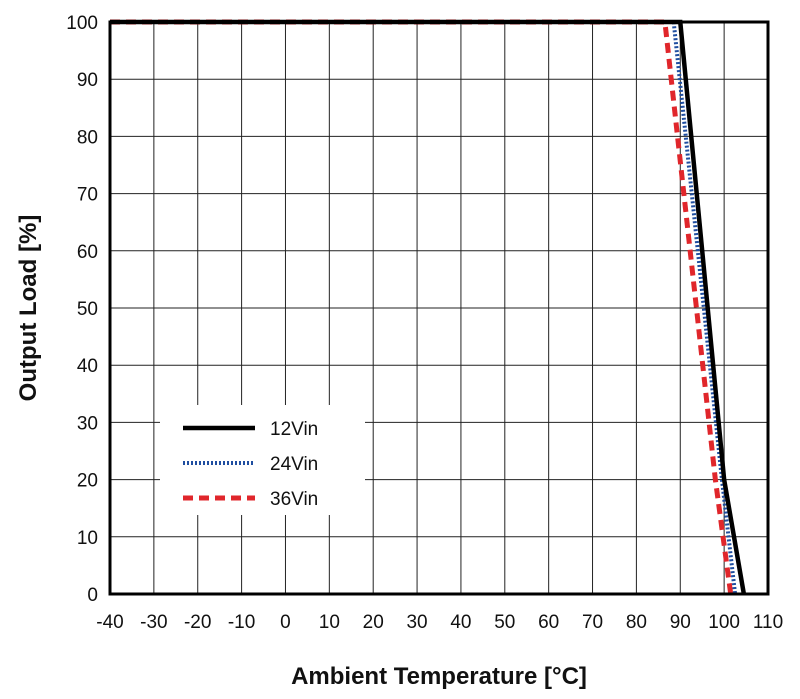  Describe the element at coordinates (87, 252) in the screenshot. I see `y-tick-label: 60` at that location.